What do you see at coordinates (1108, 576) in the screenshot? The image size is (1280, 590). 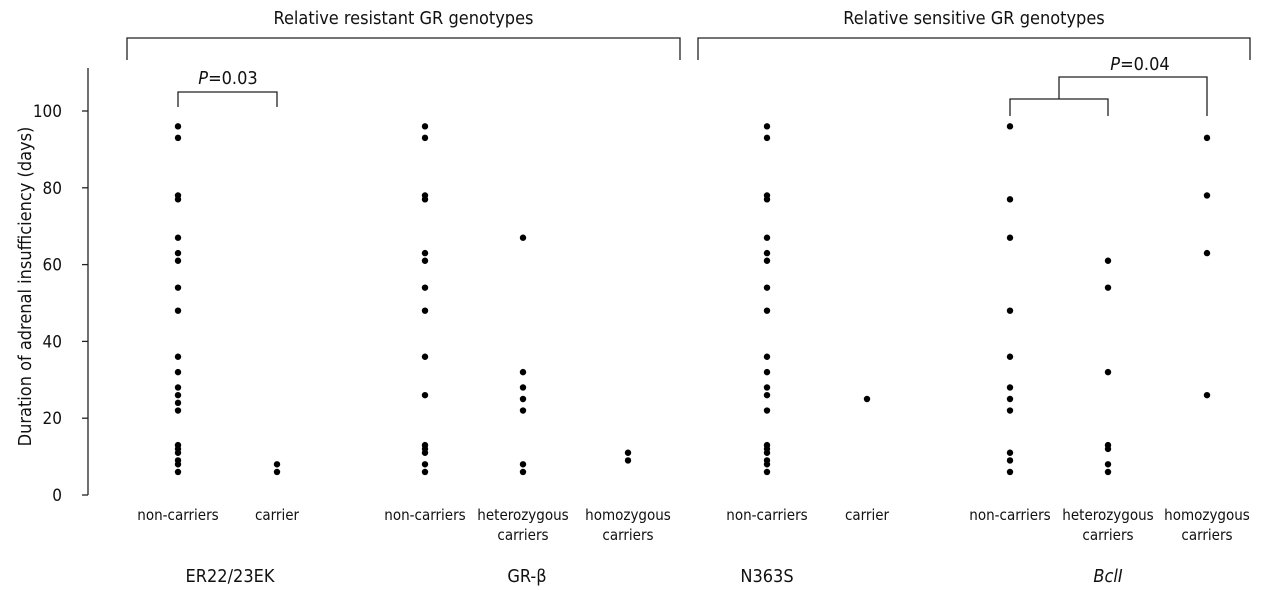 I see `genotype-label: BclI` at bounding box center [1108, 576].